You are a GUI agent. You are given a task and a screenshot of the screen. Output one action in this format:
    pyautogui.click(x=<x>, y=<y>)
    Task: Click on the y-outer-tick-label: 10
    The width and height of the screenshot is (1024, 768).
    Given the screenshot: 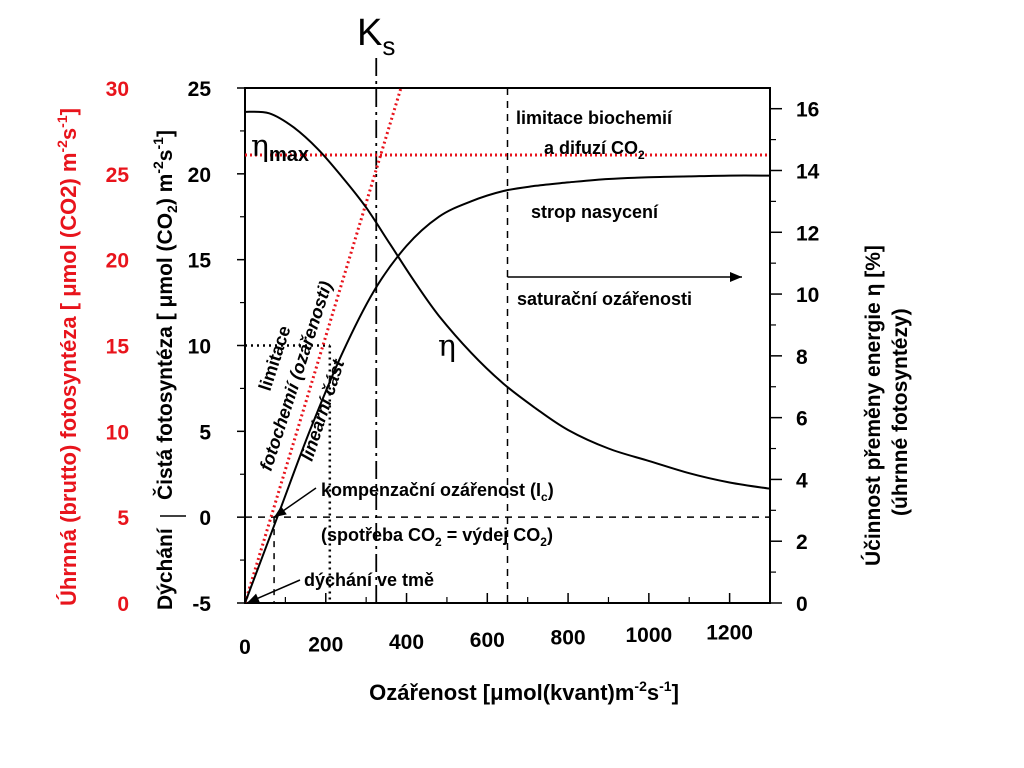 What is the action you would take?
    pyautogui.click(x=117, y=432)
    